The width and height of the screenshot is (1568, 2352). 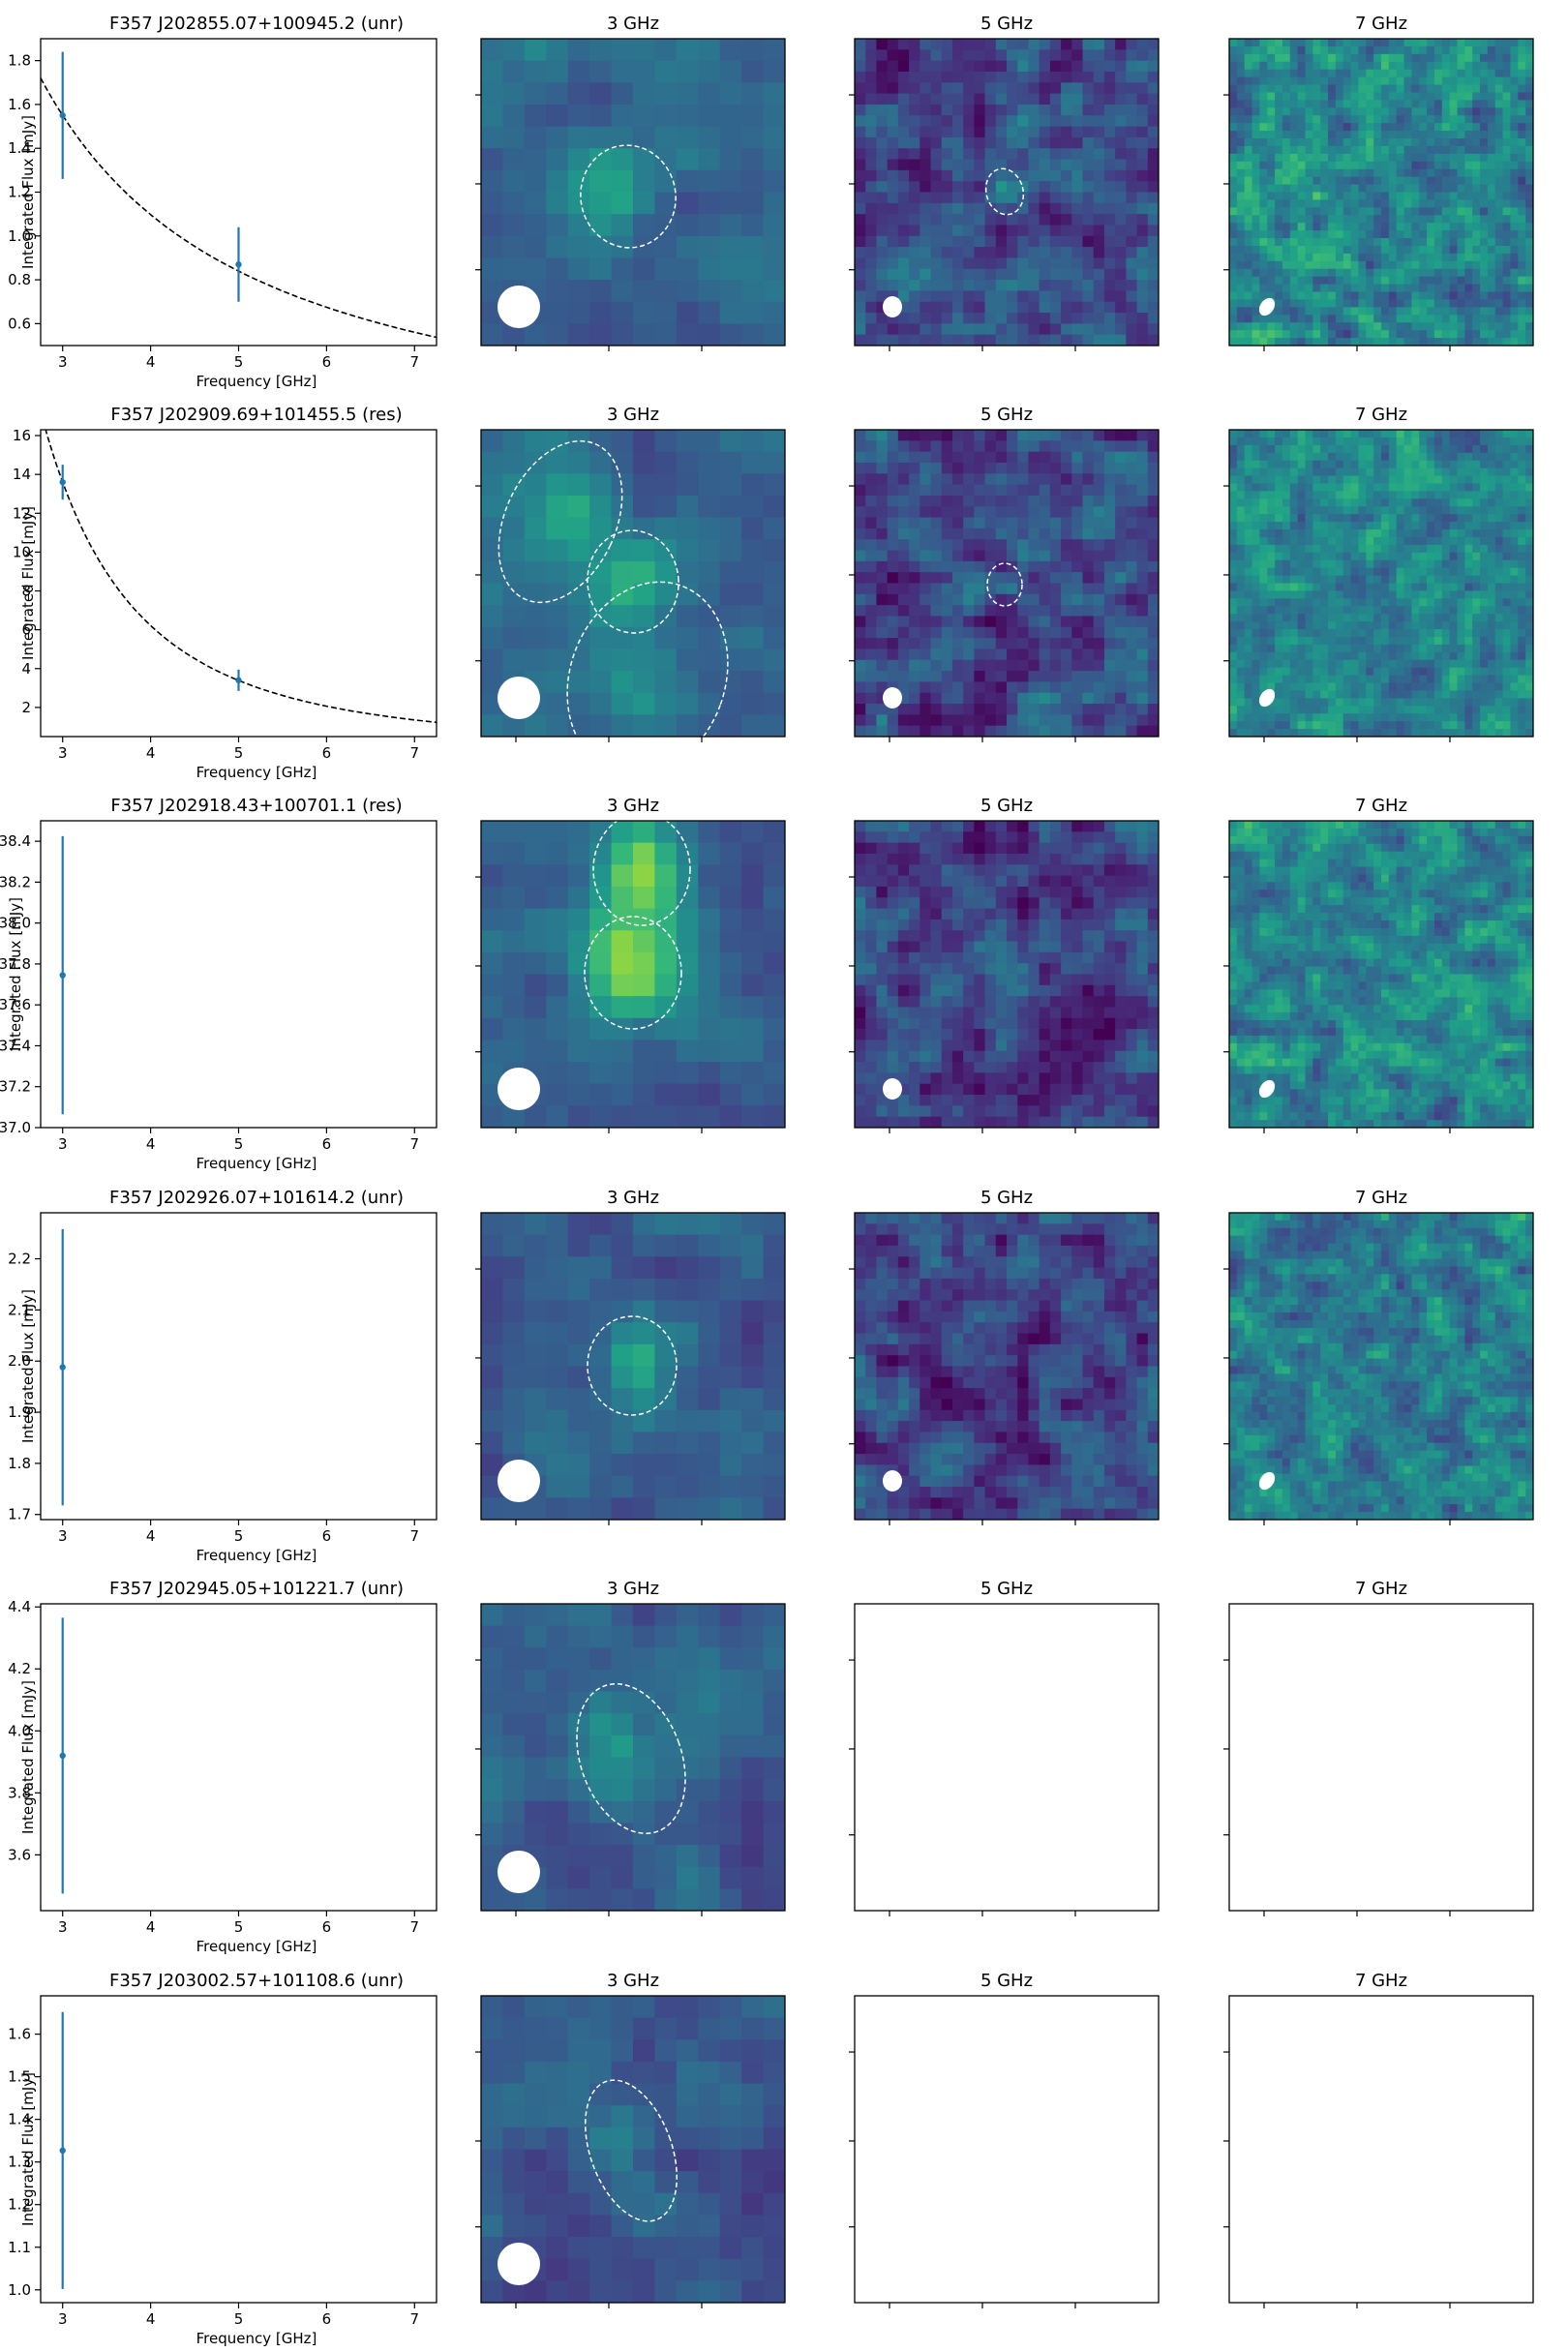 What do you see at coordinates (19, 1259) in the screenshot?
I see `y-tick-label: 2.2` at bounding box center [19, 1259].